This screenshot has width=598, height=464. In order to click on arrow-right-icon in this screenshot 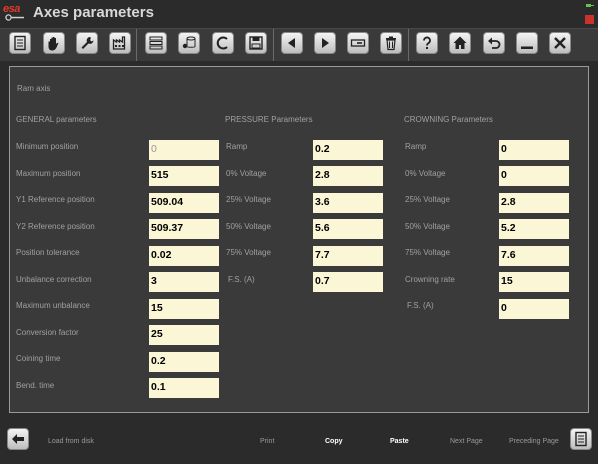, I will do `click(325, 43)`.